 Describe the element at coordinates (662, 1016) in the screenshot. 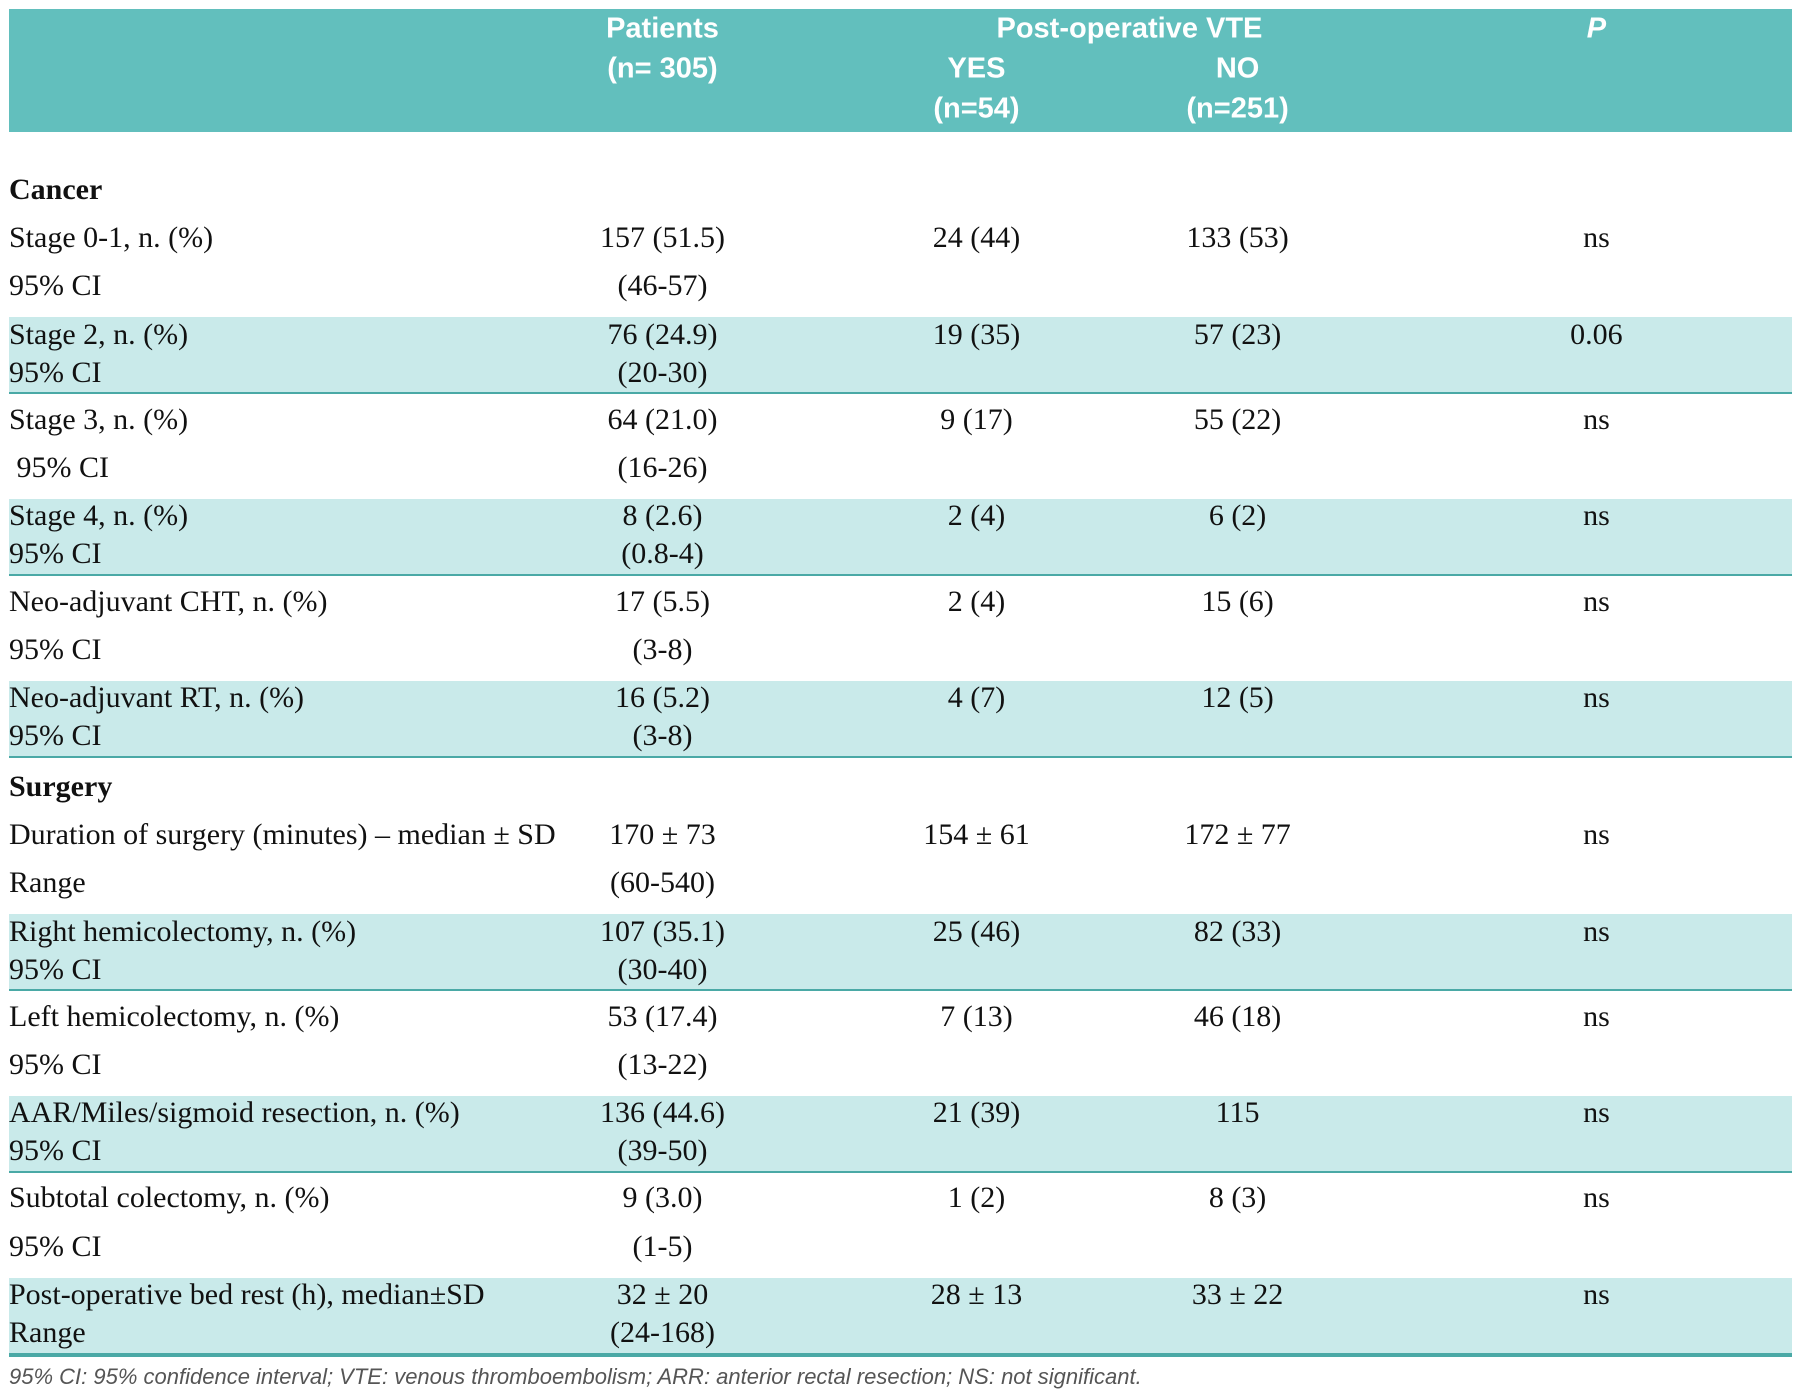

I see `cell-patients: 53 (17.4)` at that location.